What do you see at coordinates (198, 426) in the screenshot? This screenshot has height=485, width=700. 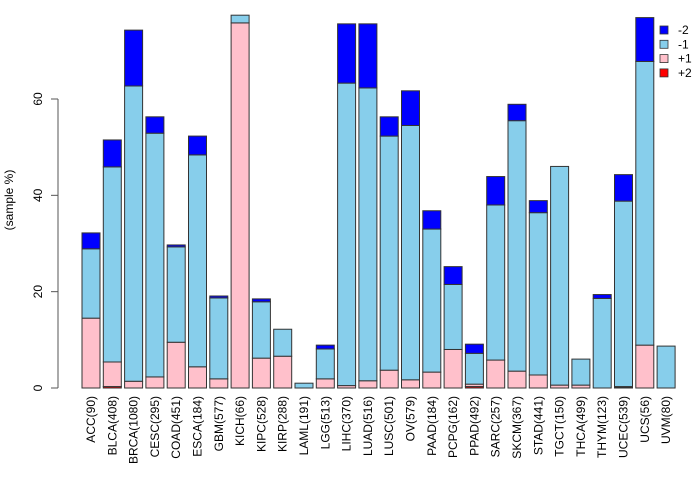 I see `x-tick-label: ESCA(184)` at bounding box center [198, 426].